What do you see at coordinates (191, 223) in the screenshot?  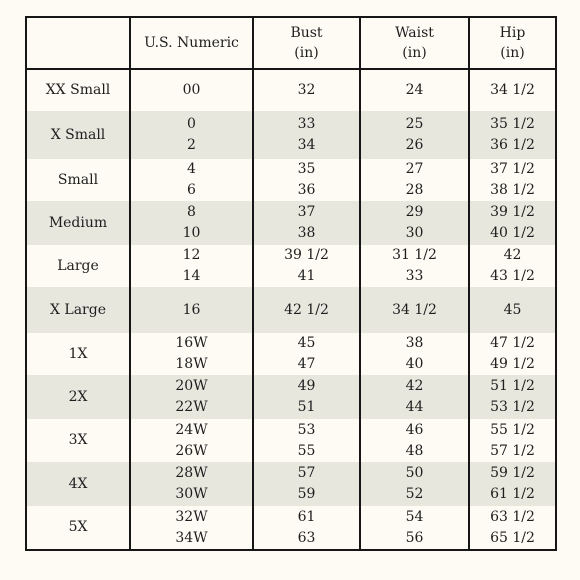 I see `us-numeric-cell: 8 10` at bounding box center [191, 223].